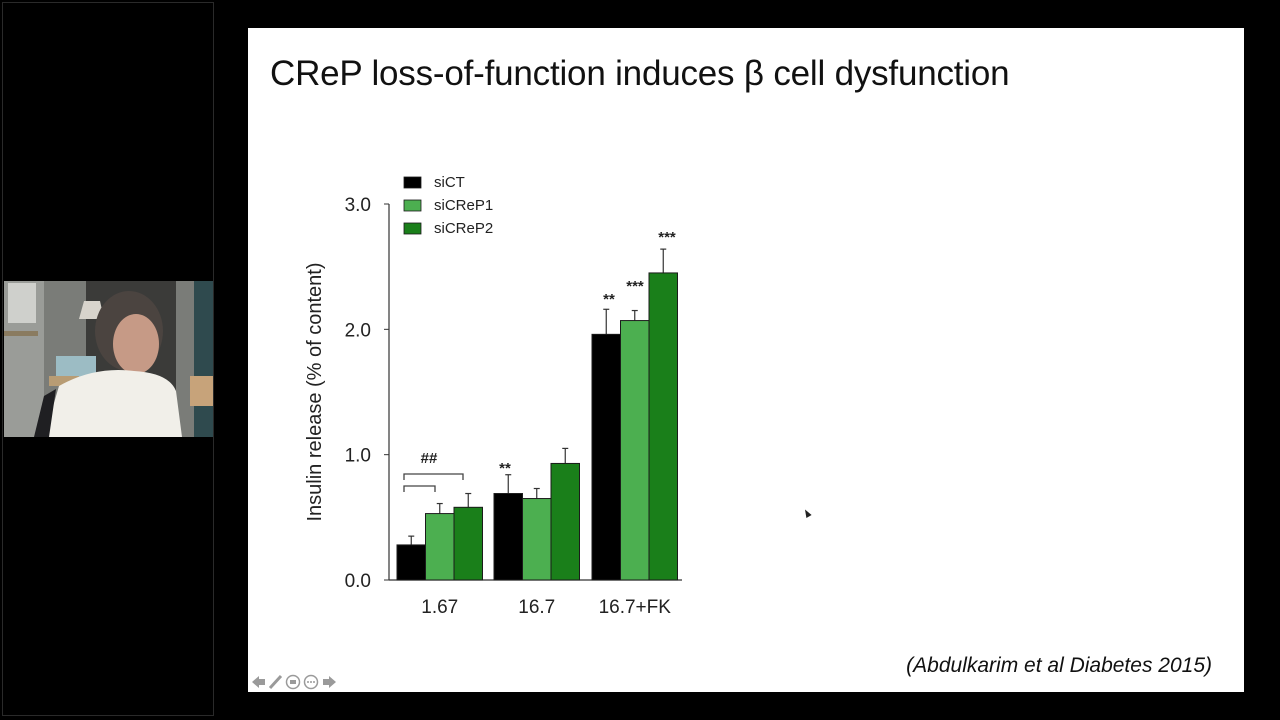  Describe the element at coordinates (275, 682) in the screenshot. I see `pen-icon` at that location.